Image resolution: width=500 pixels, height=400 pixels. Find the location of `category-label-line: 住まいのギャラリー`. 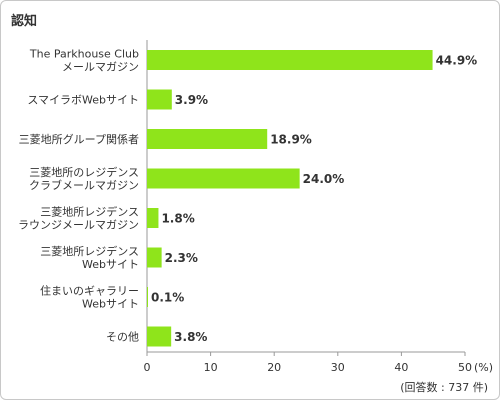

category-label-line: 住まいのギャラリー is located at coordinates (89, 291).